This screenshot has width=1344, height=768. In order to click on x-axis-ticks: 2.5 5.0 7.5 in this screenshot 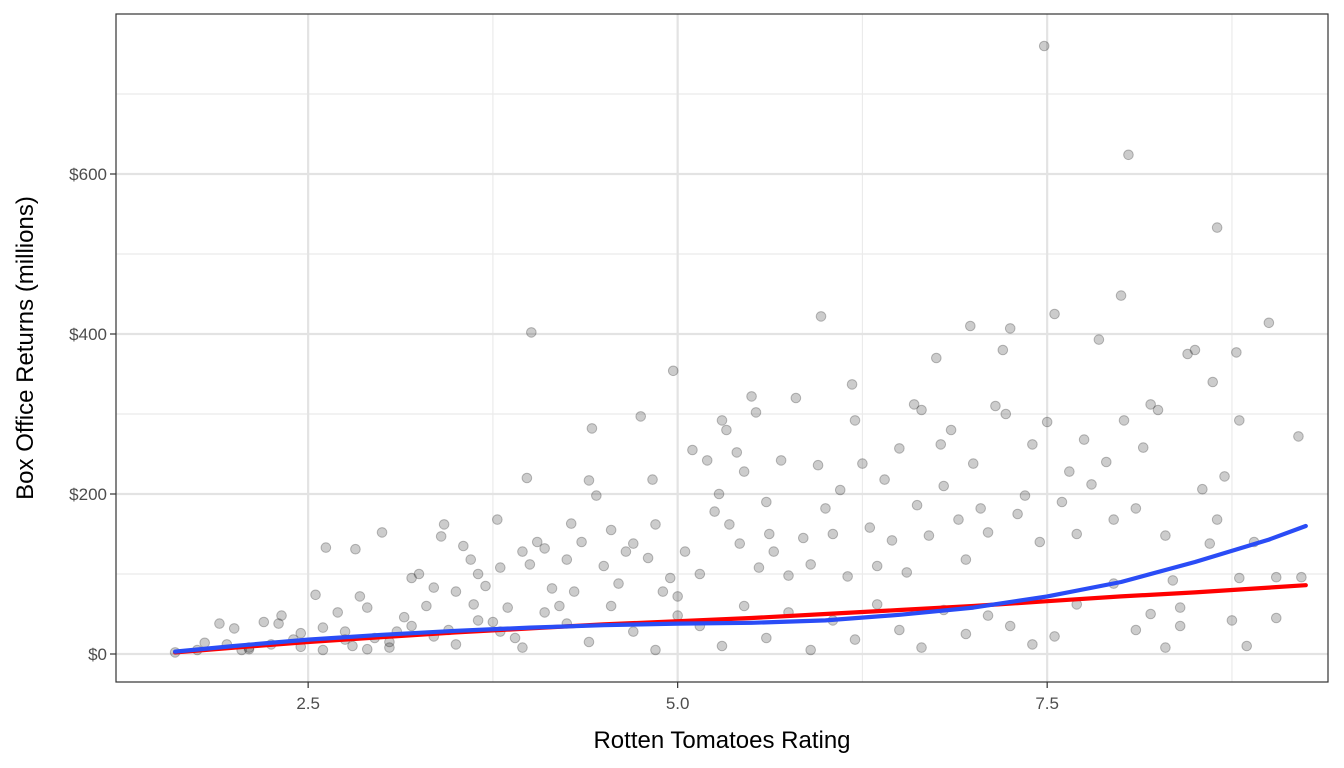, I will do `click(677, 697)`.